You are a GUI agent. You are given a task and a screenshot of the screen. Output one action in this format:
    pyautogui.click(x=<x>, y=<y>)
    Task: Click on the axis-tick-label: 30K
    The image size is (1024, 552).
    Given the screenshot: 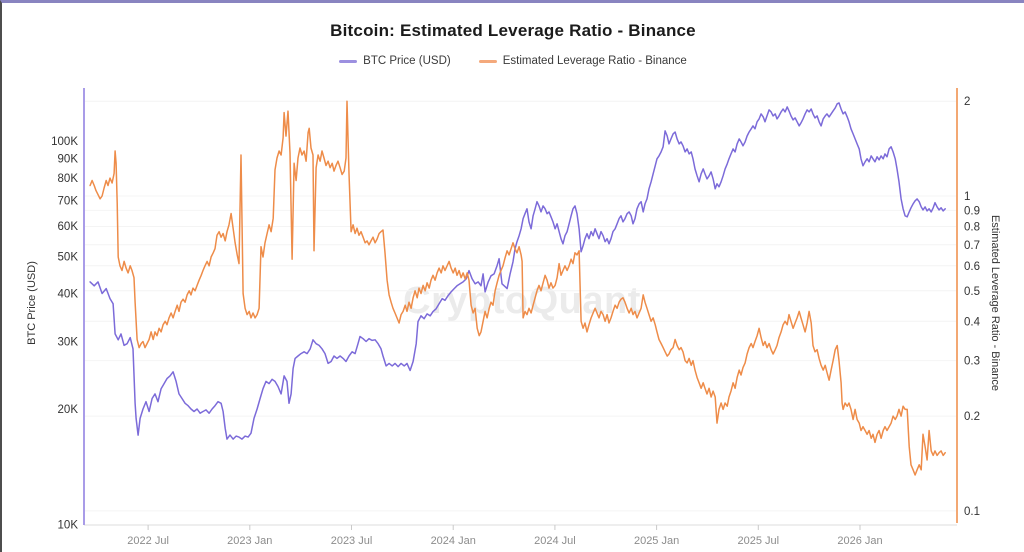 What is the action you would take?
    pyautogui.click(x=68, y=342)
    